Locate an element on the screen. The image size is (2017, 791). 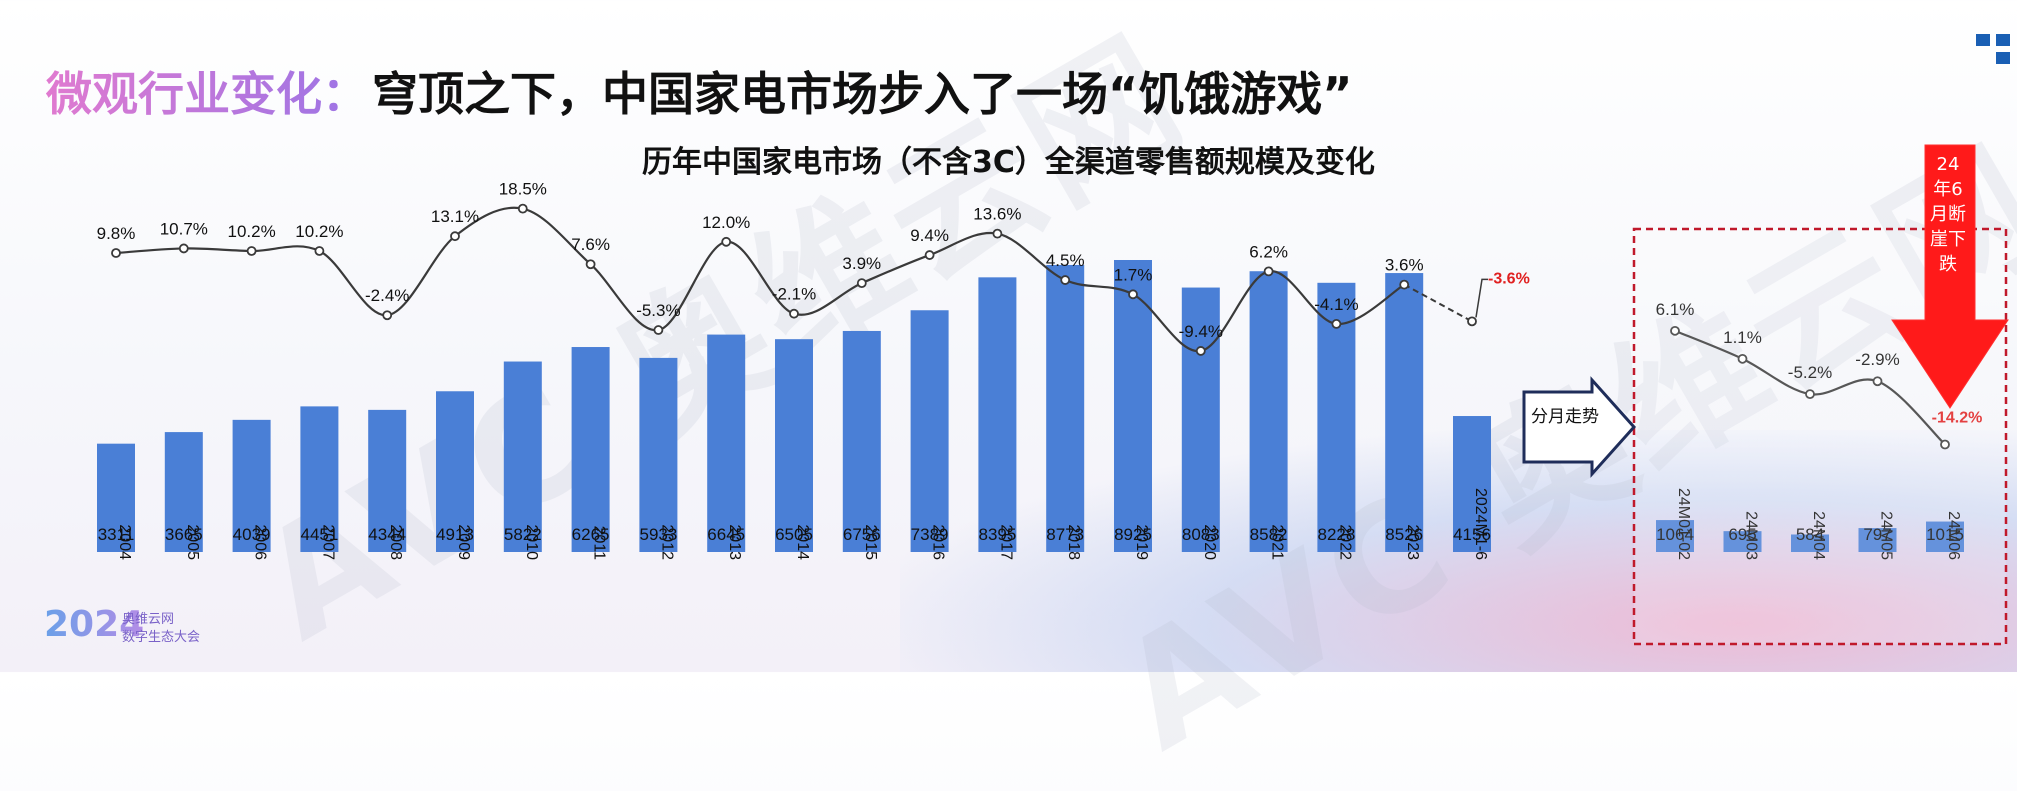
bar-2005 is located at coordinates (183, 492).